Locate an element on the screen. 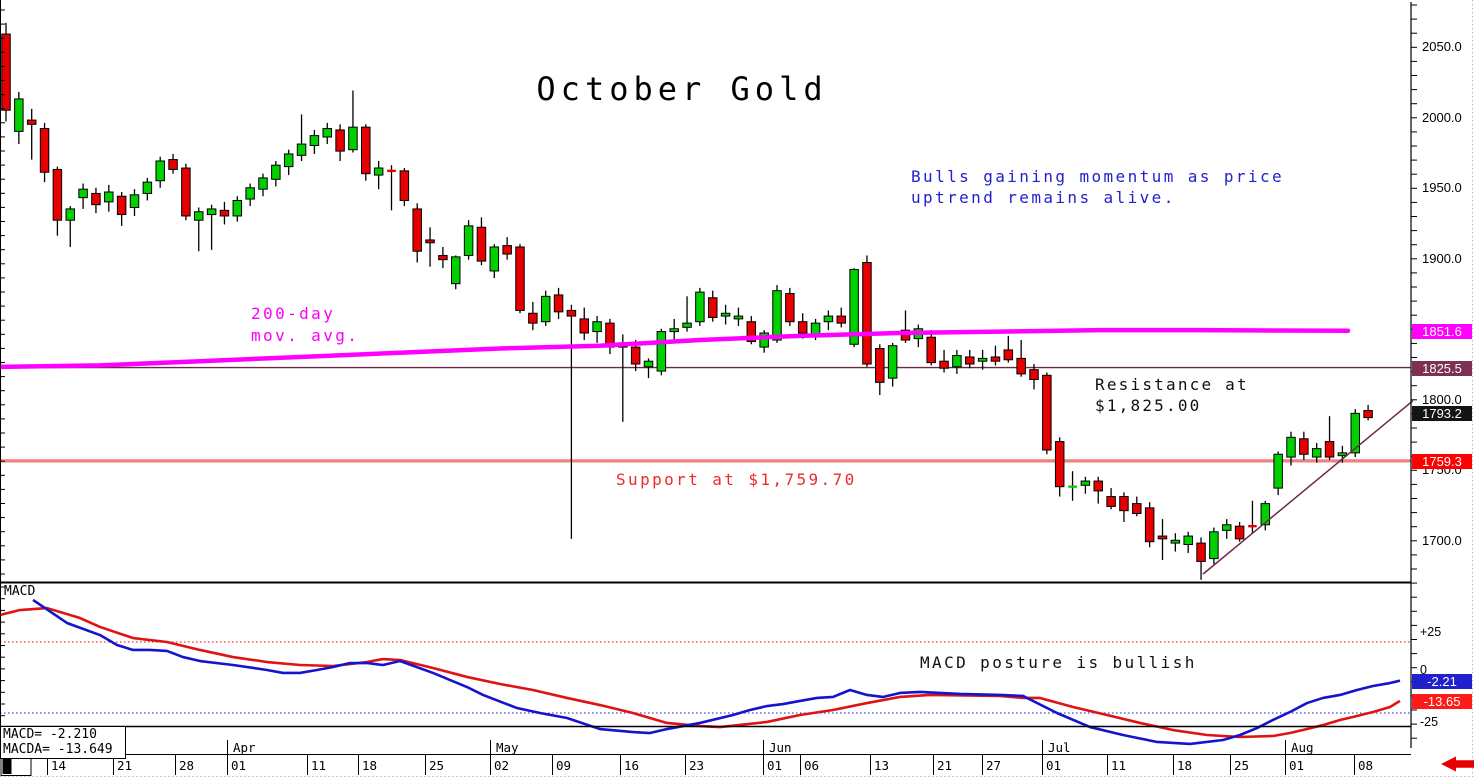 Image resolution: width=1476 pixels, height=778 pixels. date-tick-label: 25 is located at coordinates (1242, 765).